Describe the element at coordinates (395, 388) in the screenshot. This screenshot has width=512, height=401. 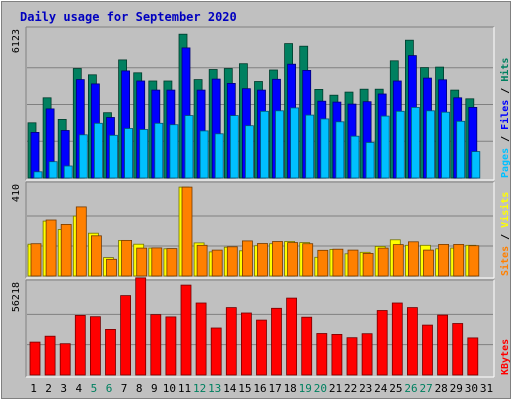
I see `x-tick-label-day-25: 25` at that location.